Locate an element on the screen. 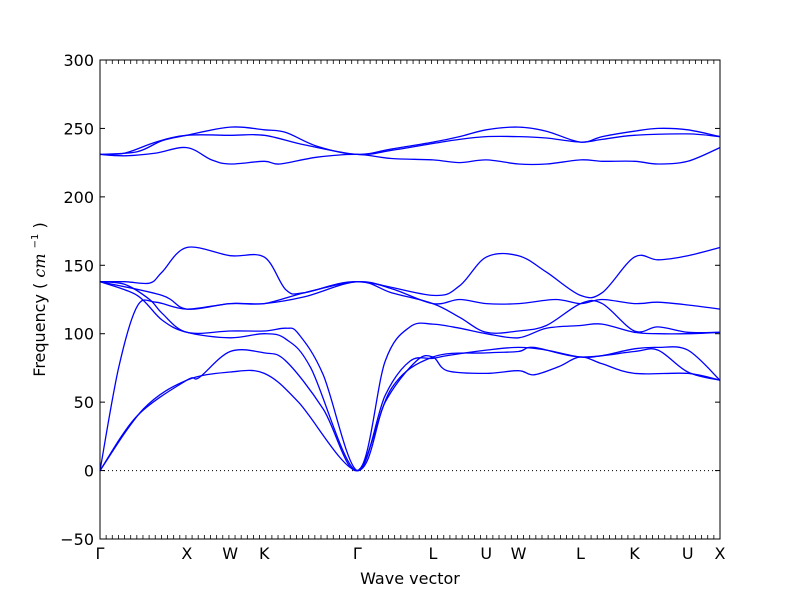  x-axis-label: Wave vector is located at coordinates (410, 578).